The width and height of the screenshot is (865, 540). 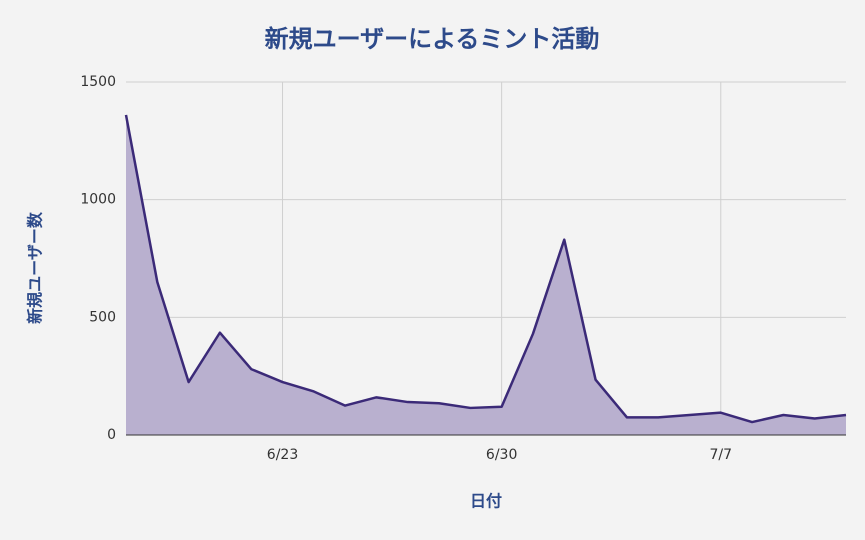 What do you see at coordinates (432, 39) in the screenshot?
I see `chart-title: 新規ユーザーによるミント活動` at bounding box center [432, 39].